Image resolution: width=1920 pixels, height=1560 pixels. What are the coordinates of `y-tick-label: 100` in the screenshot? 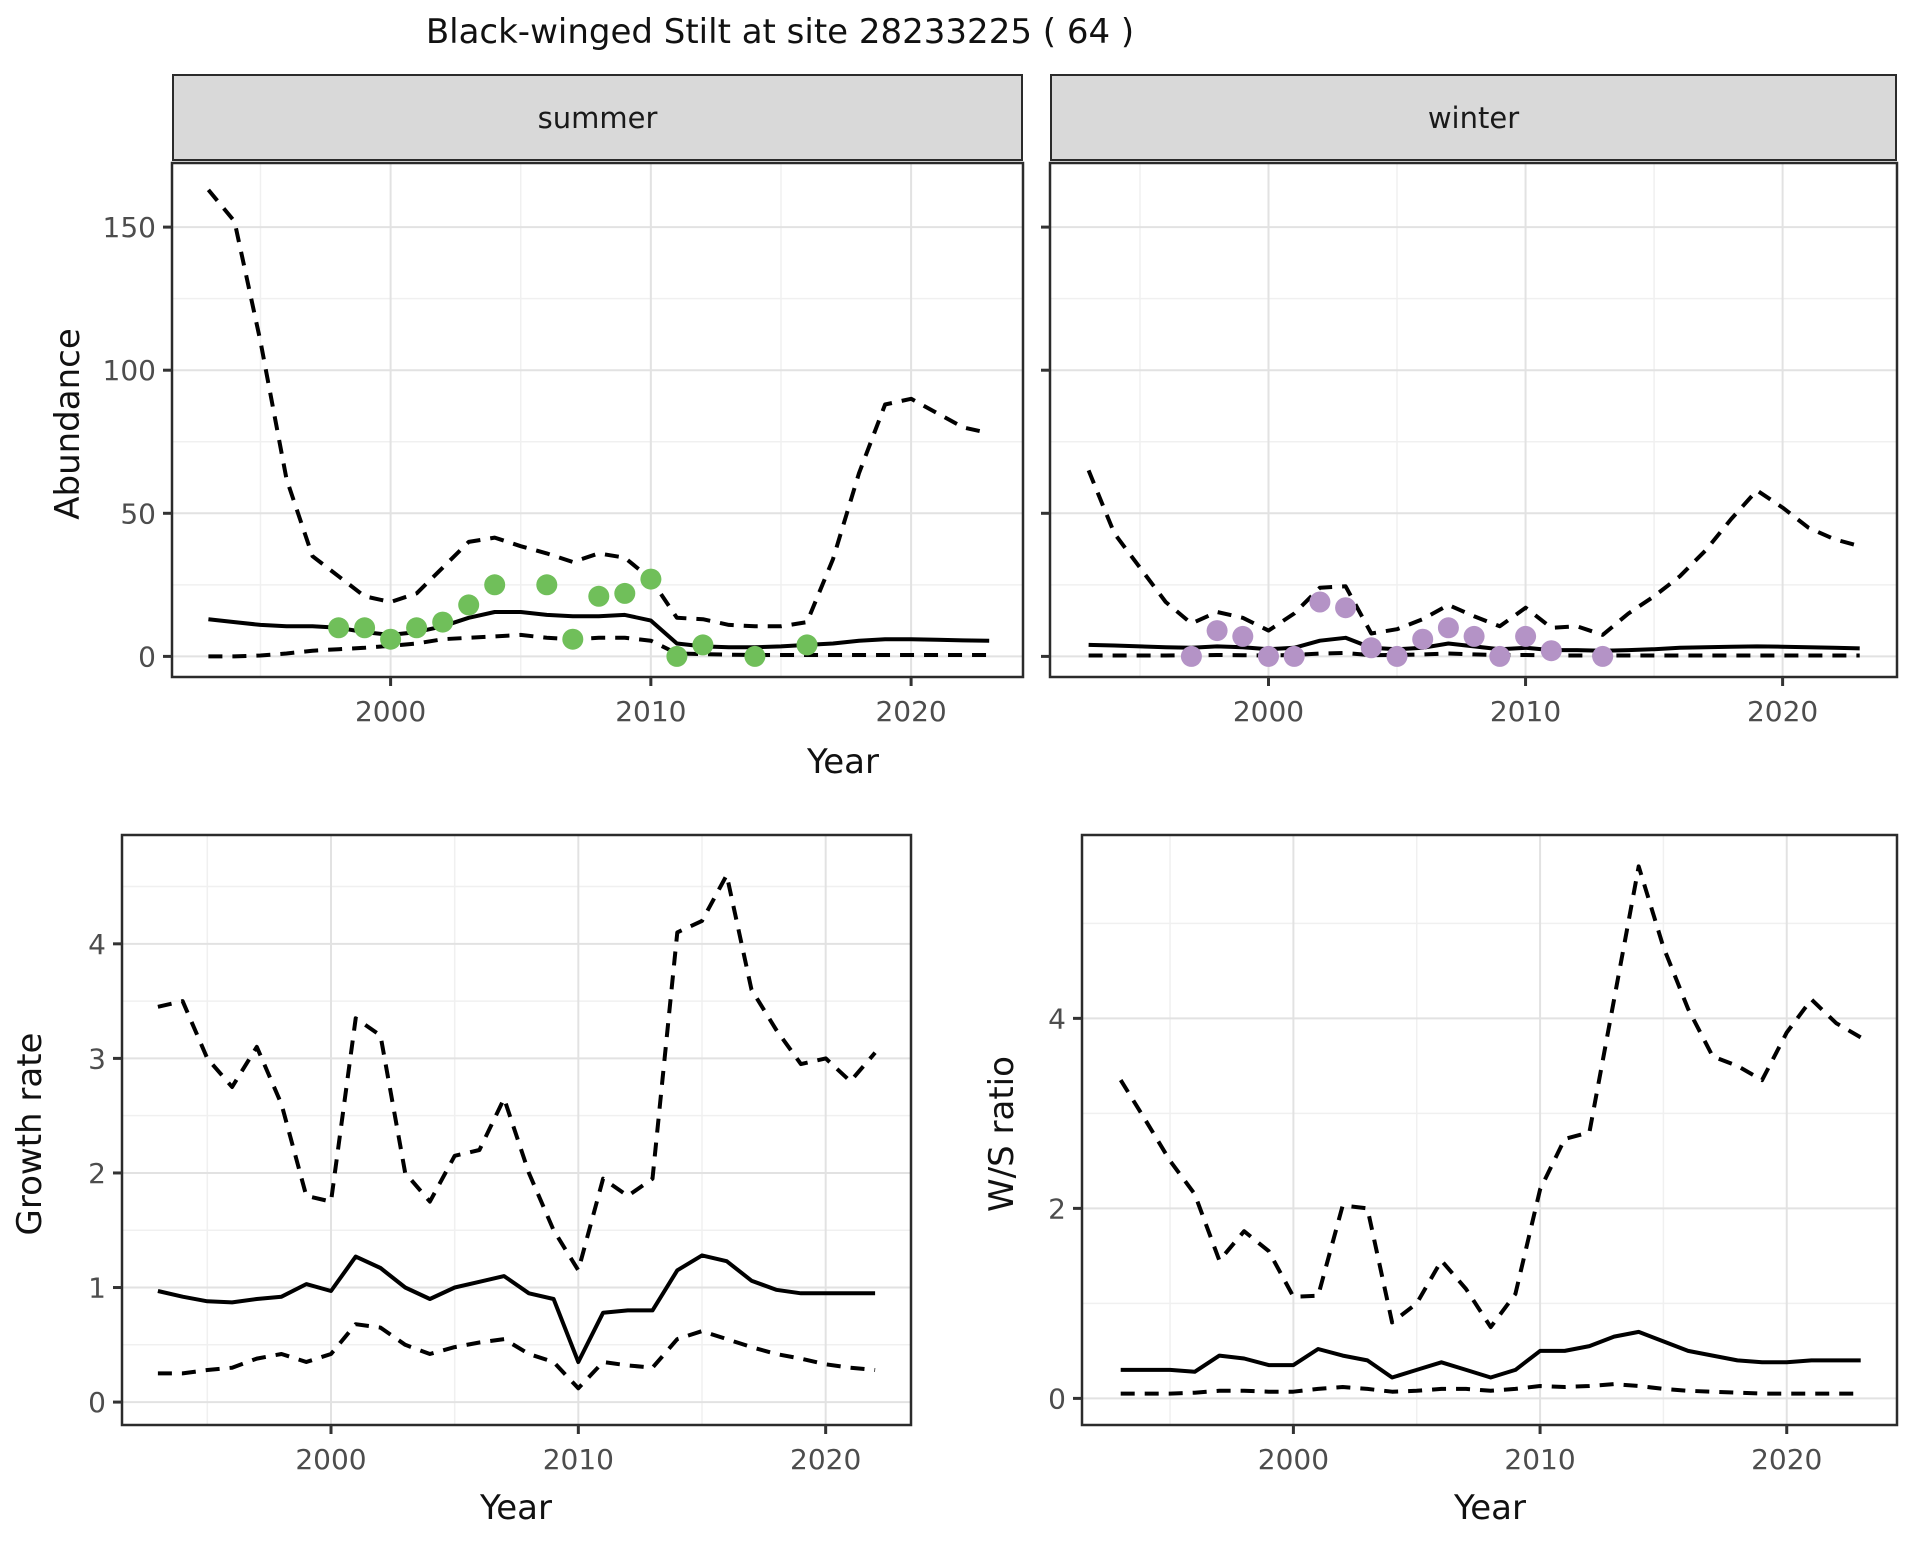 It's located at (129, 370).